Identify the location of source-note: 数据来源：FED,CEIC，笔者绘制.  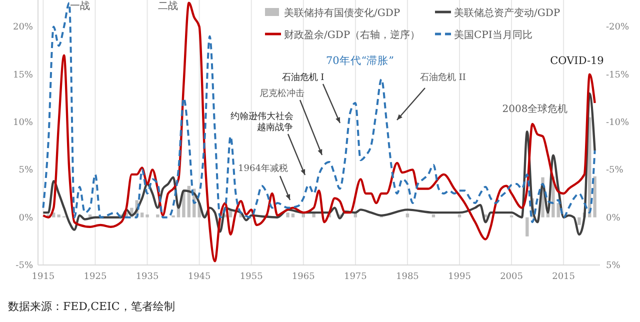
(91, 306).